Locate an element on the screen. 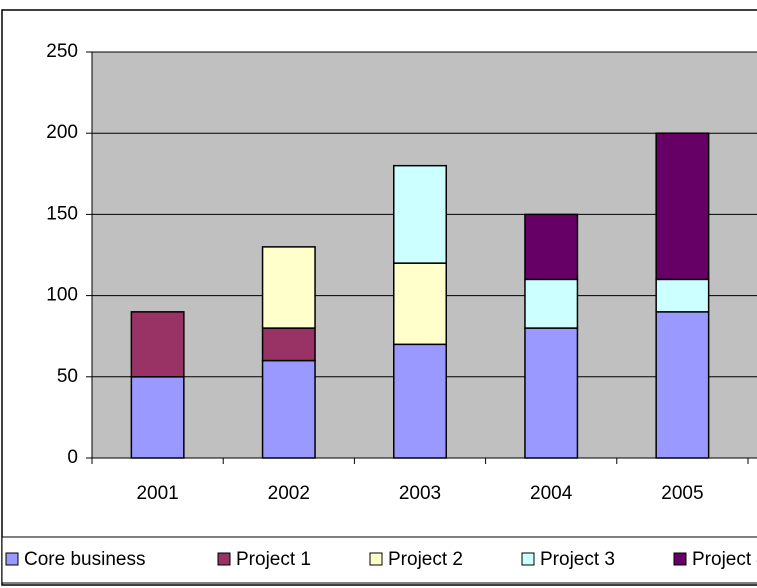  x-tick-label: 2003 is located at coordinates (420, 493).